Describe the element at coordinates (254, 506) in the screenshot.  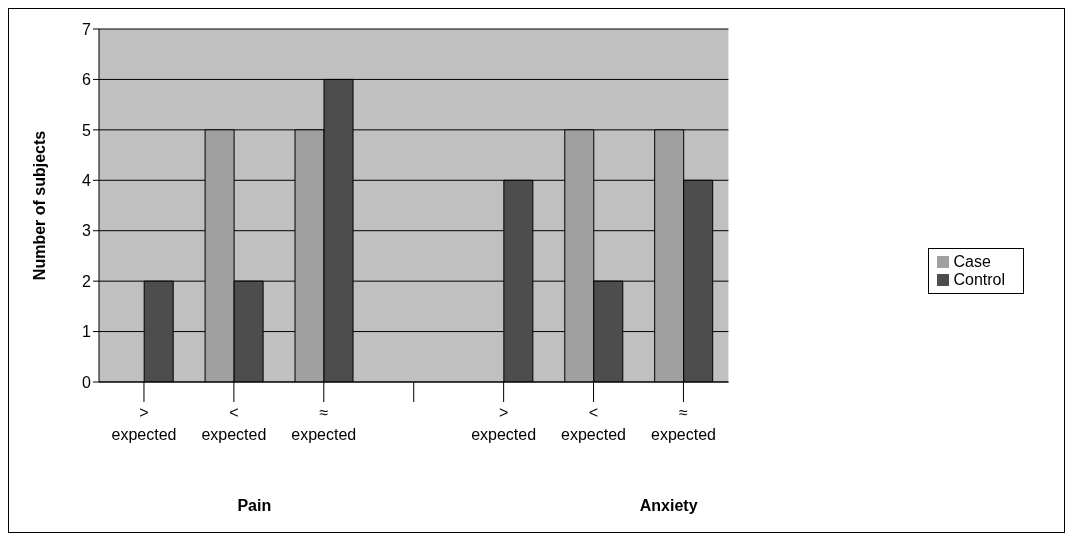
I see `text: Pain` at that location.